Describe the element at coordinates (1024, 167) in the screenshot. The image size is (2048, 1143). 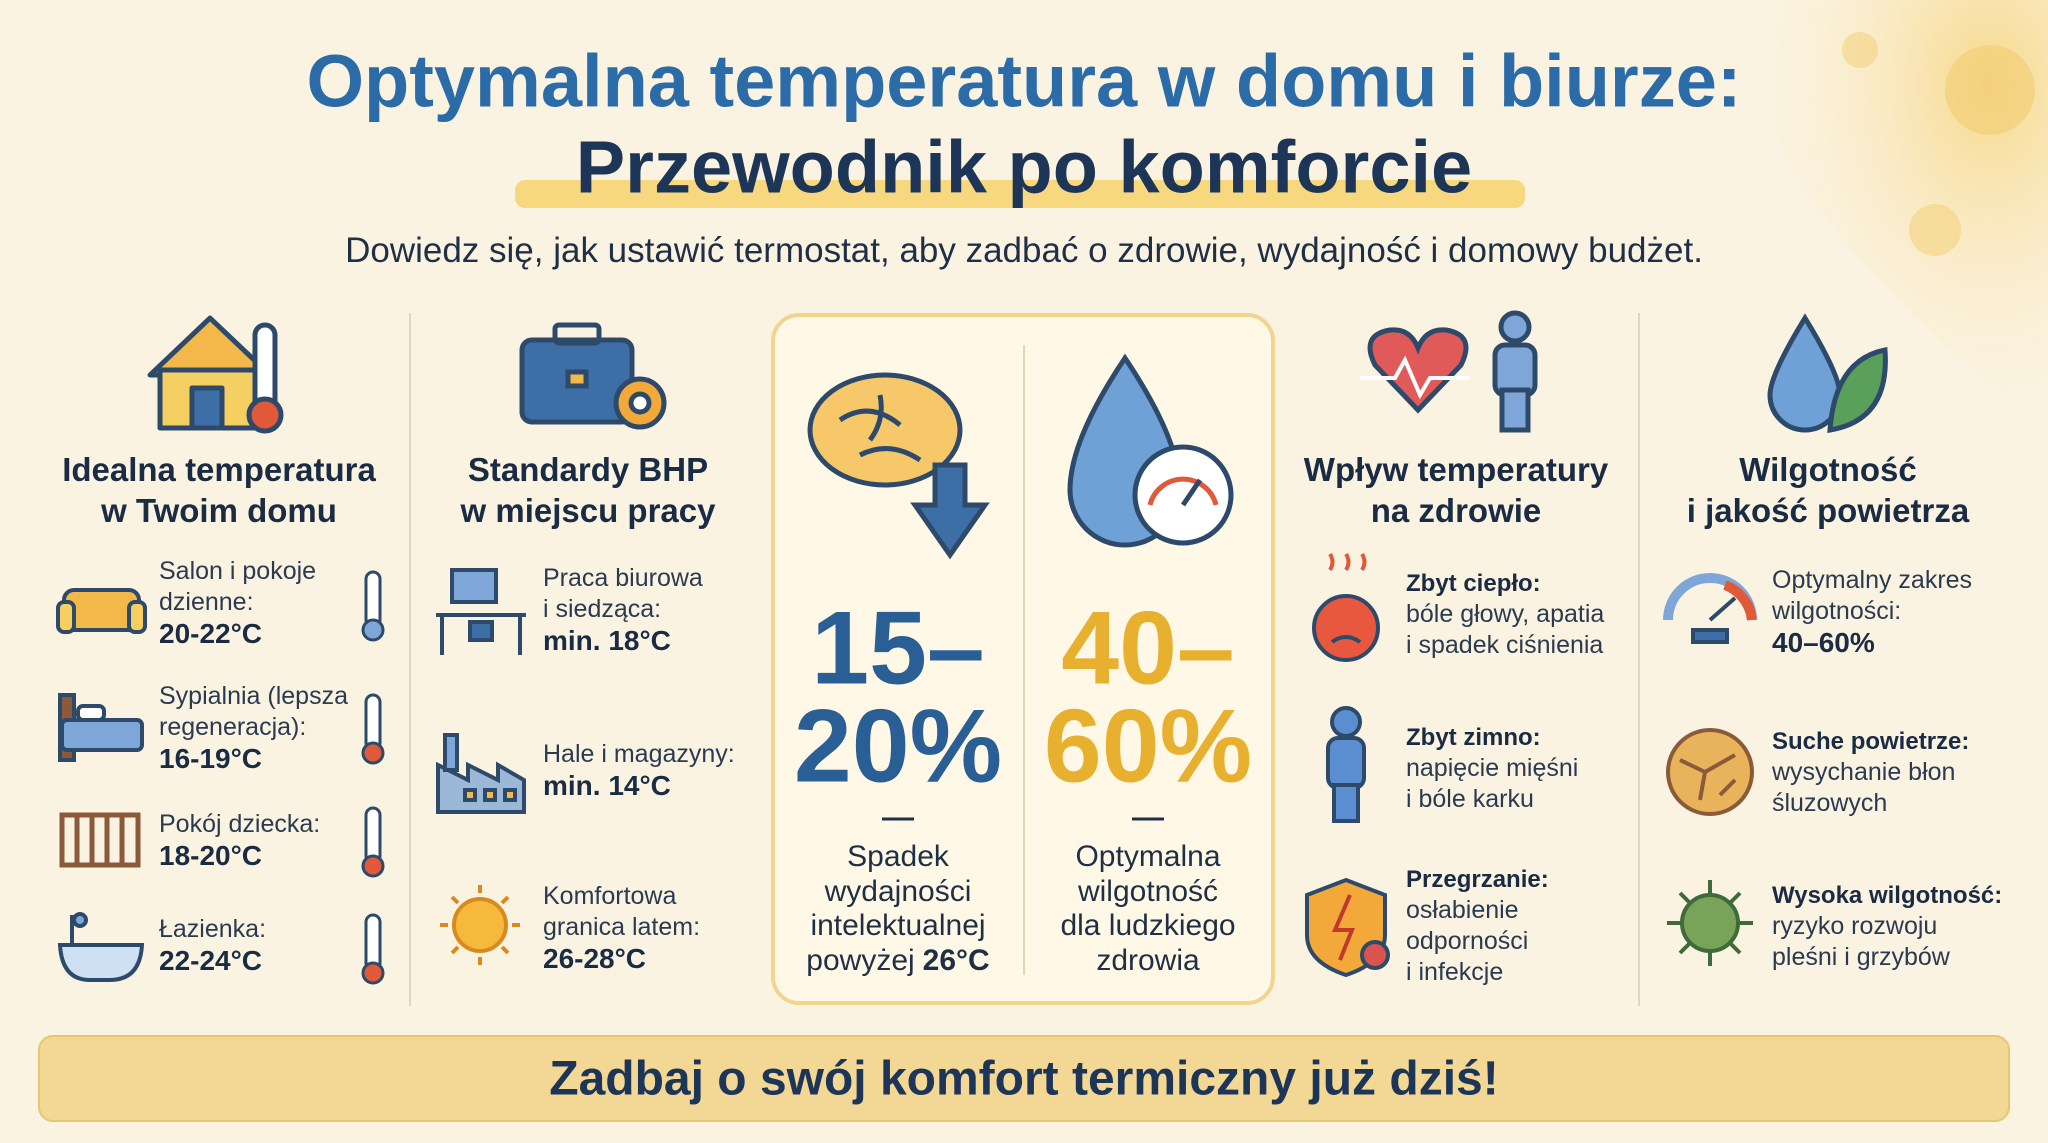
I see `title: Przewodnik po komforcie` at that location.